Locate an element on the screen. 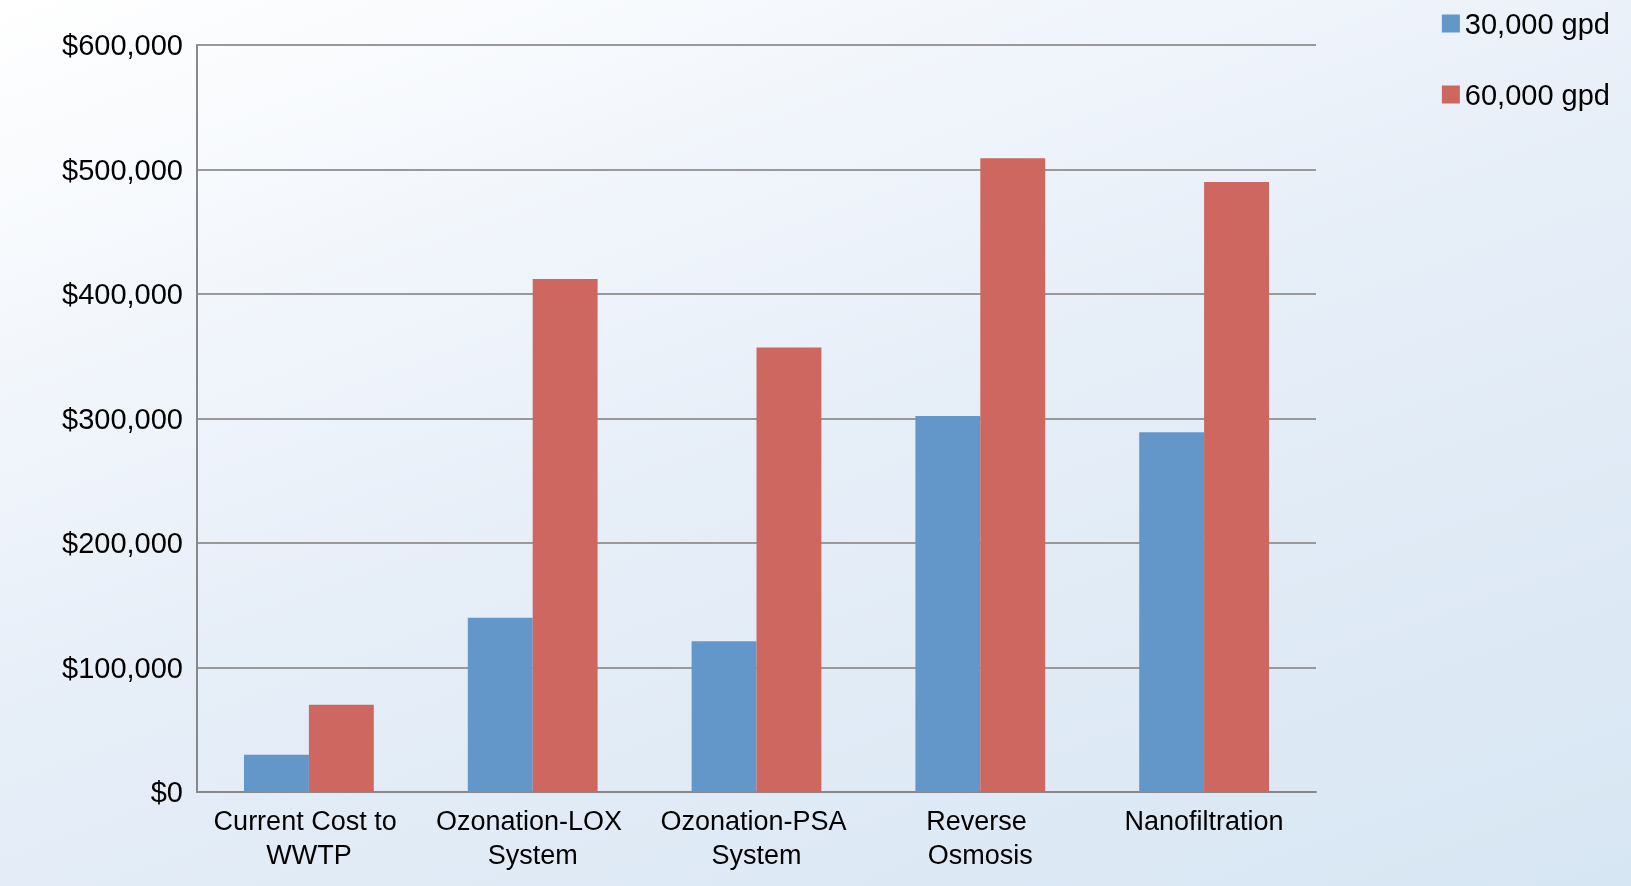 The image size is (1631, 886). legend-label: 60,000 gpd is located at coordinates (1537, 94).